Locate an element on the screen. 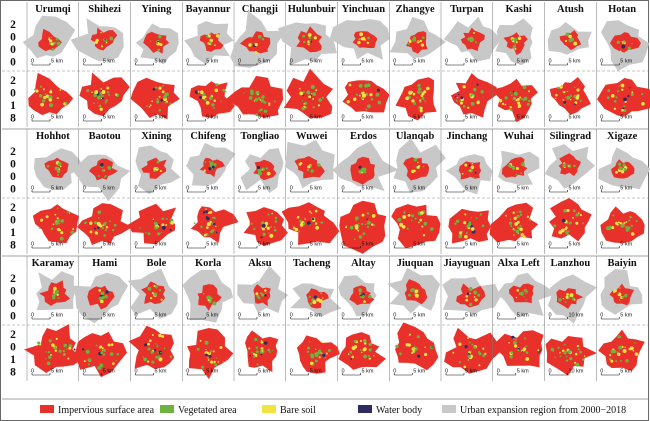 Image resolution: width=650 pixels, height=421 pixels. city-name-lanzhou: Lanzhou is located at coordinates (571, 263).